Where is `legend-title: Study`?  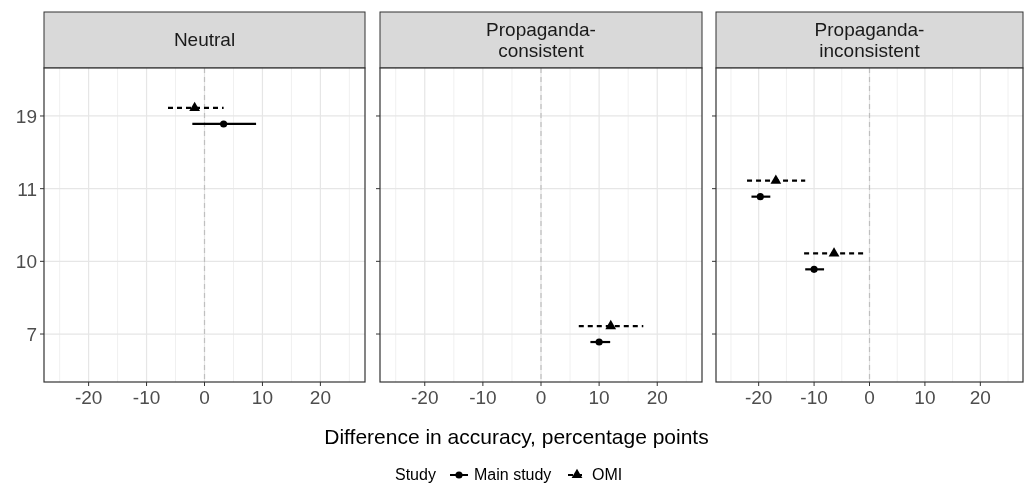 legend-title: Study is located at coordinates (415, 474).